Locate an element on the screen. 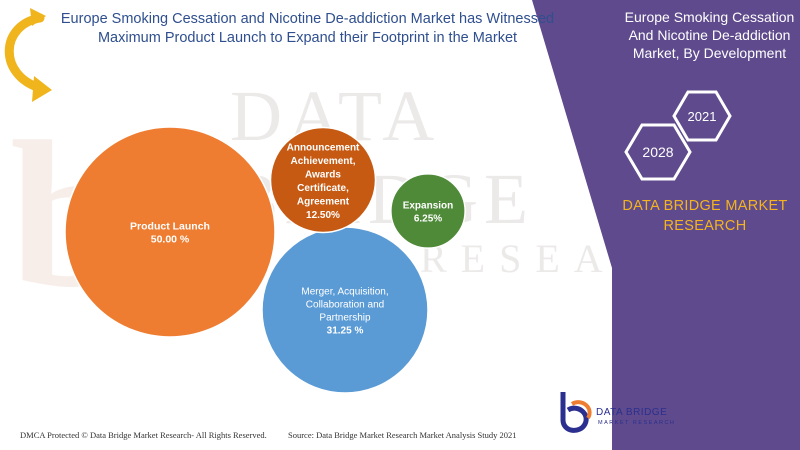 The height and width of the screenshot is (450, 800). bubble-0-label-0: Product Launch is located at coordinates (170, 227).